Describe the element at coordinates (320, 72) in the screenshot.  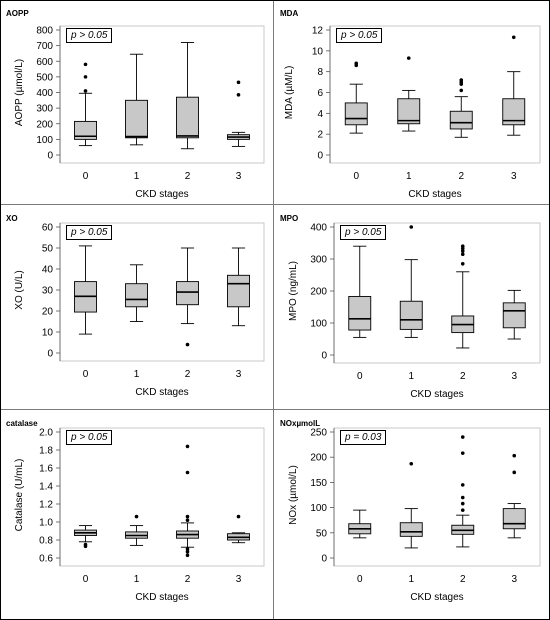
I see `y-tick-label: 8` at that location.